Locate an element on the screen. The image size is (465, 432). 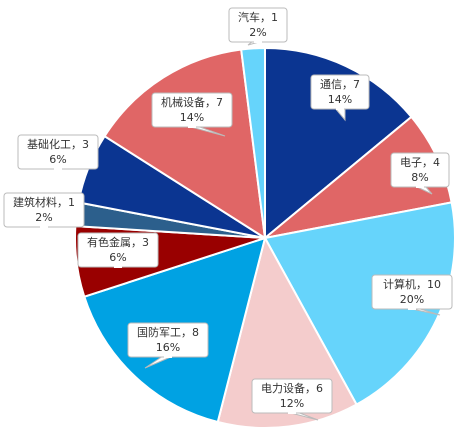
percent-label: 12% is located at coordinates (292, 403).